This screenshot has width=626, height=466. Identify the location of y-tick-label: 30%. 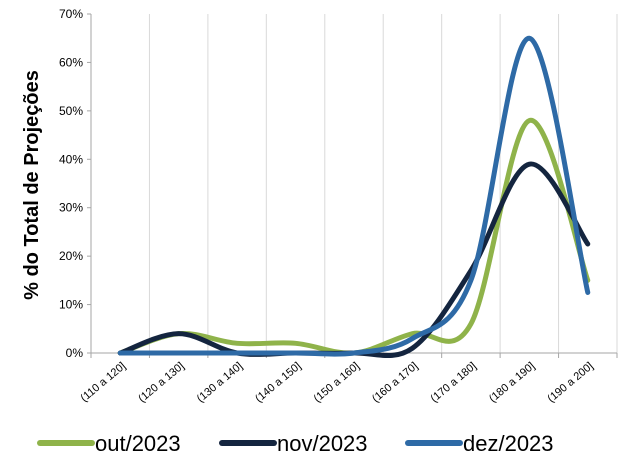
(71, 208).